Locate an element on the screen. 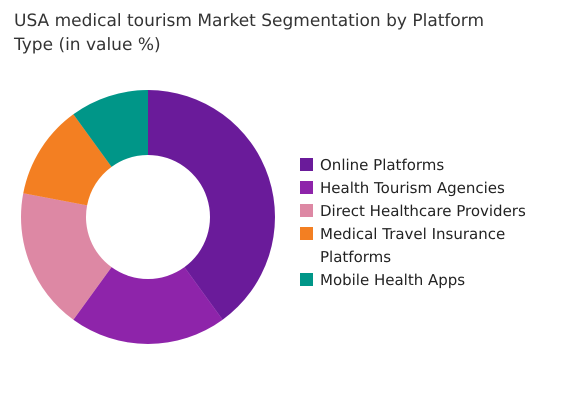 The image size is (579, 411). legend-label: Online Platforms is located at coordinates (382, 165).